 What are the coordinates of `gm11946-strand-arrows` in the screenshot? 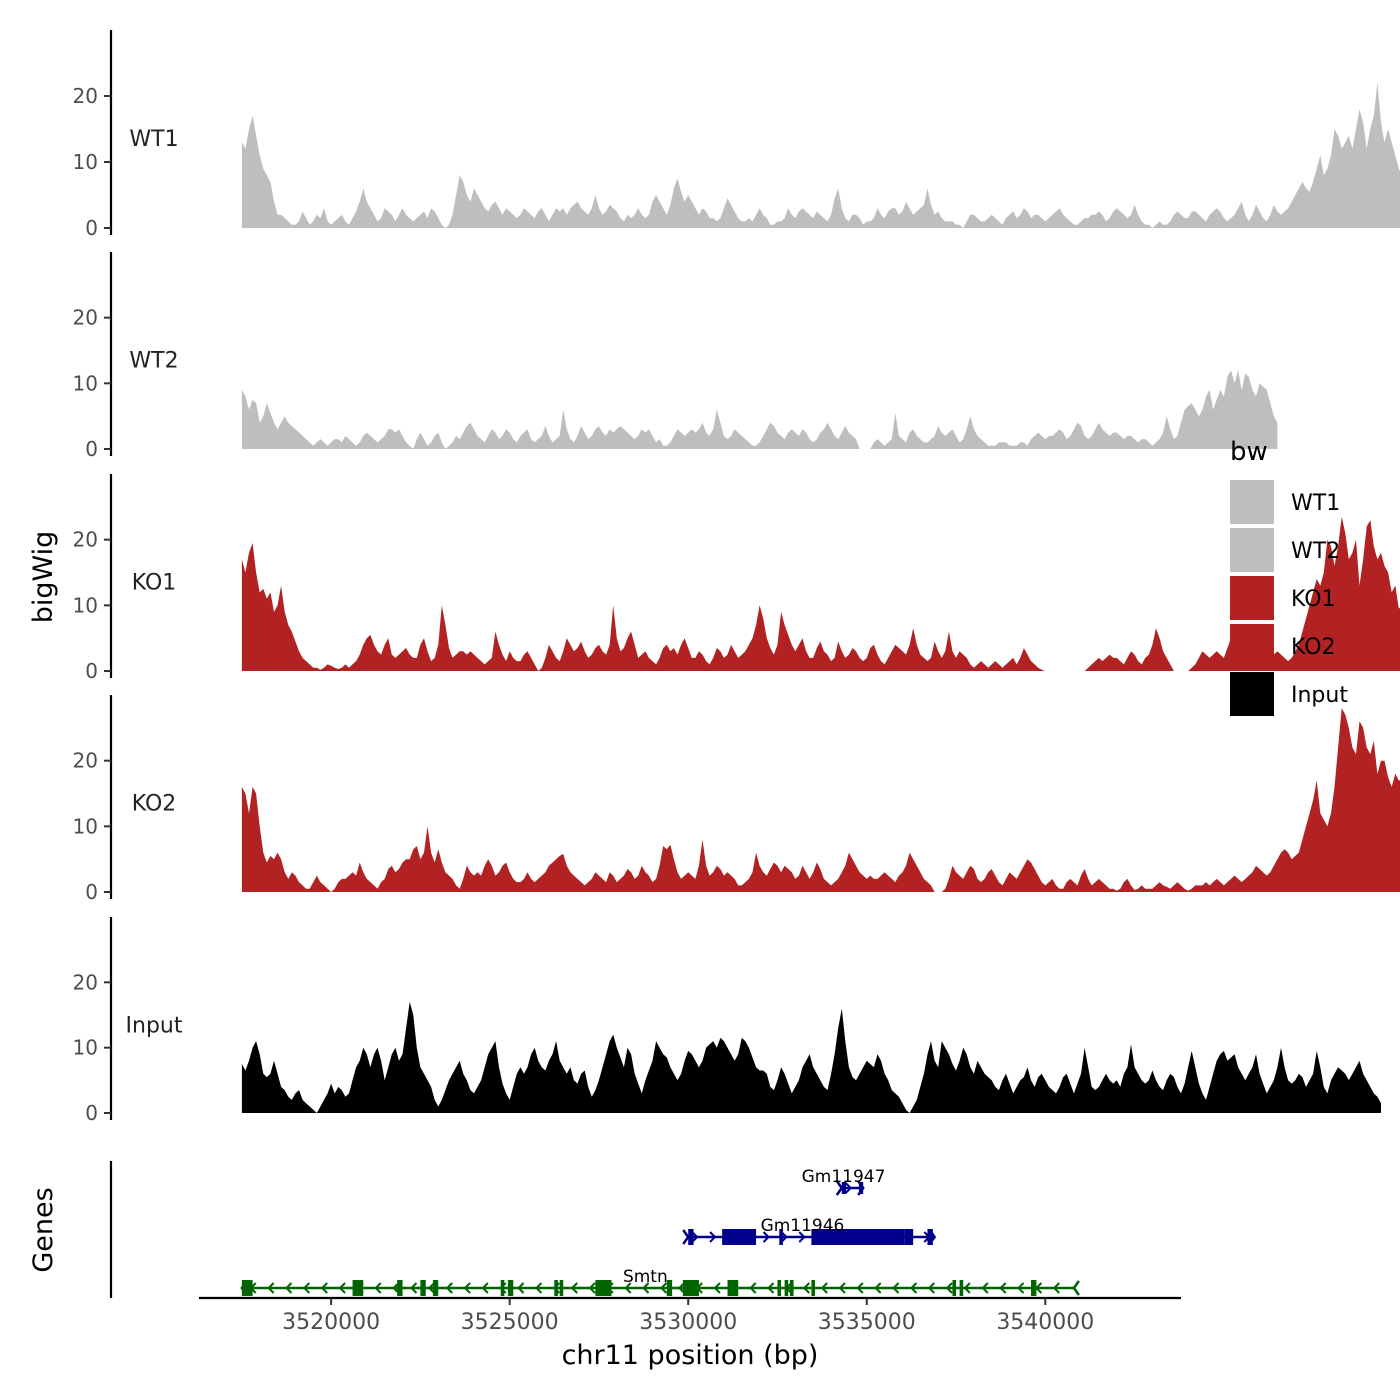 It's located at (809, 1237).